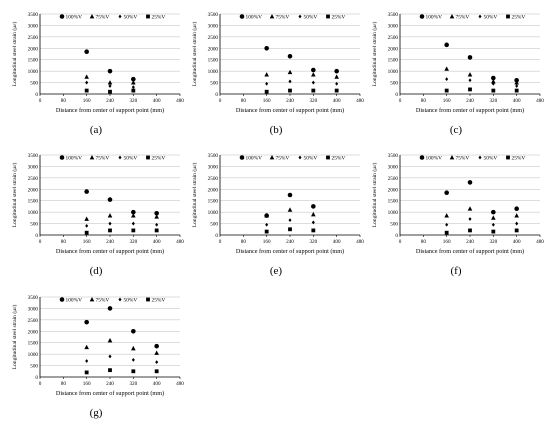 The image size is (550, 427). What do you see at coordinates (456, 271) in the screenshot?
I see `panel-label-f: (f)` at bounding box center [456, 271].